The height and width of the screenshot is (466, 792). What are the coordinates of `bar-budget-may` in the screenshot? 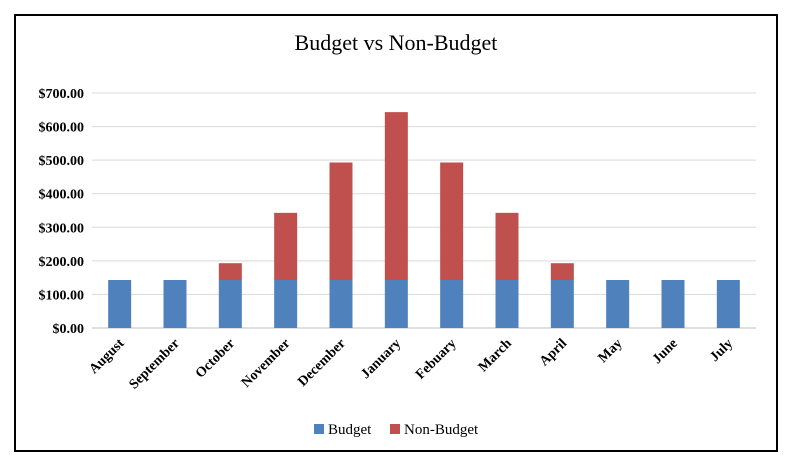 It's located at (618, 303).